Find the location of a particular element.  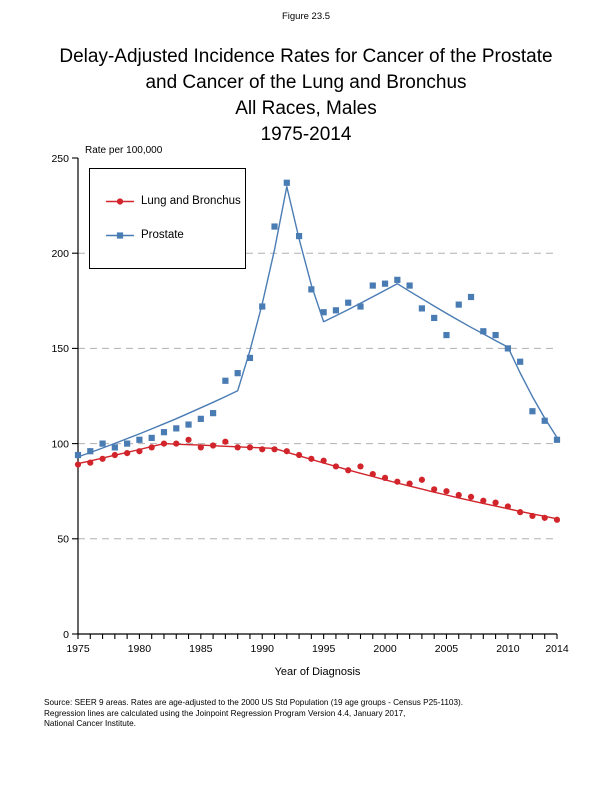

prostate-line-marker-icon is located at coordinates (120, 235).